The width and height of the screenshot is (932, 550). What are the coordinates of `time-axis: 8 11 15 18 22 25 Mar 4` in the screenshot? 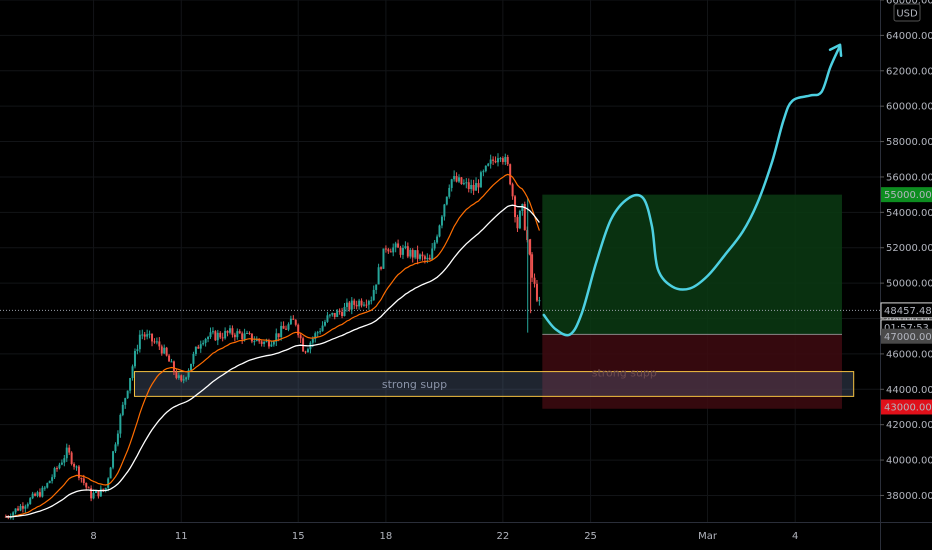 It's located at (466, 532).